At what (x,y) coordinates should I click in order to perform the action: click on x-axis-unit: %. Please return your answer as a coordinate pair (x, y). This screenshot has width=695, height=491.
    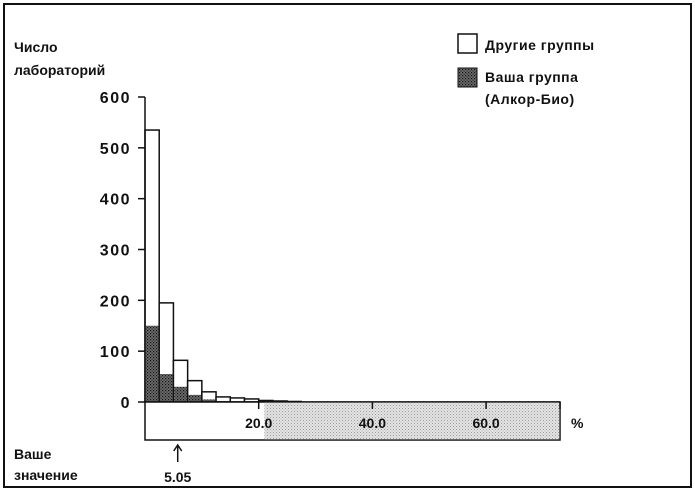
    Looking at the image, I should click on (577, 423).